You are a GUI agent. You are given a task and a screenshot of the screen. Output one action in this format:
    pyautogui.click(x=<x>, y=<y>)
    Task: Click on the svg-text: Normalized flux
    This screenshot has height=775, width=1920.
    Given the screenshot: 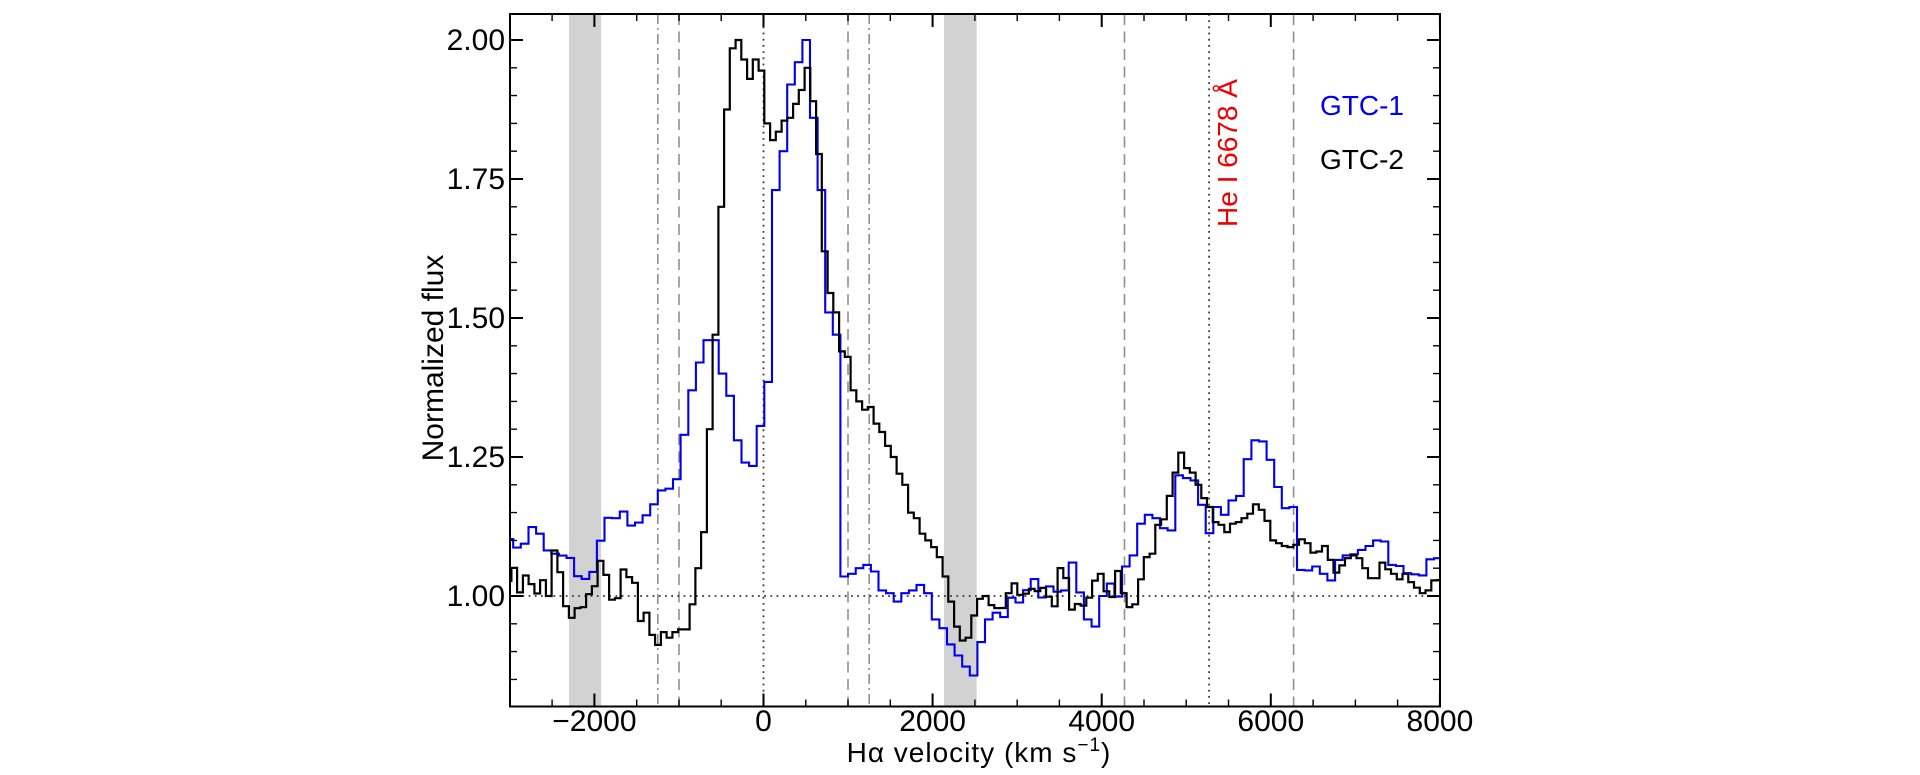 What is the action you would take?
    pyautogui.click(x=433, y=358)
    